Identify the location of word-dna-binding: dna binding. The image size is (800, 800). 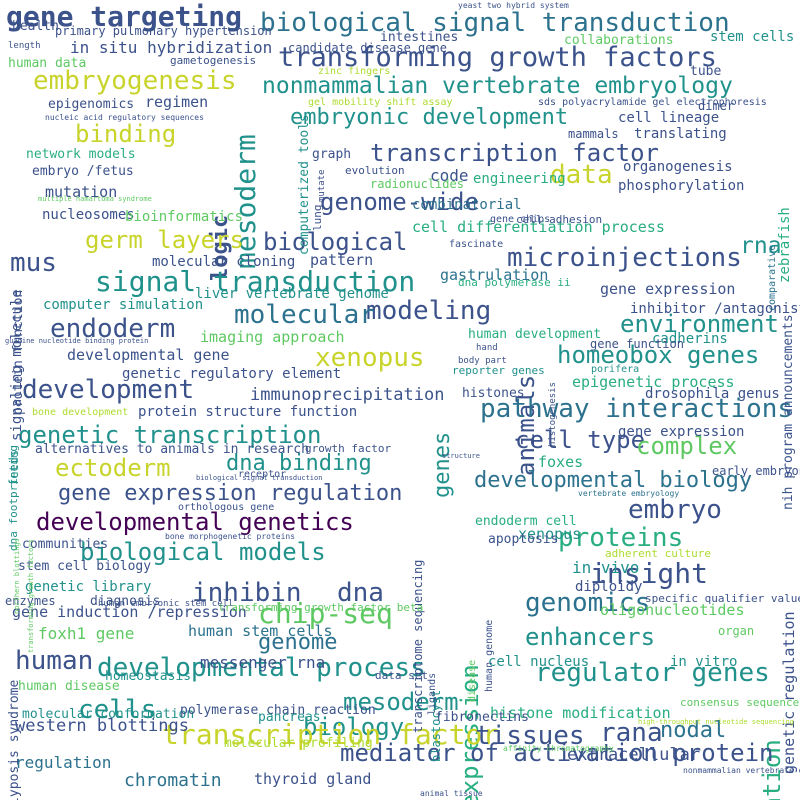
(299, 463).